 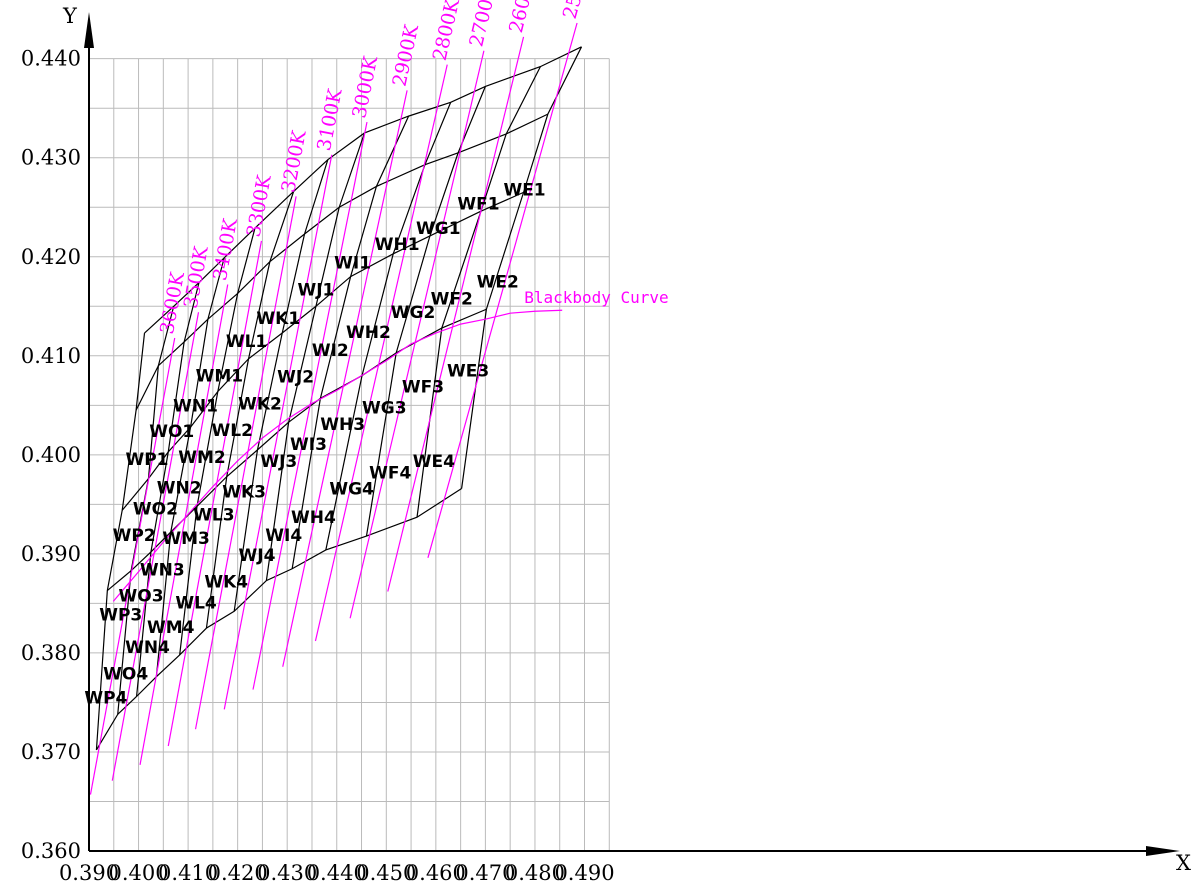 What do you see at coordinates (1183, 863) in the screenshot?
I see `x-axis-name: X` at bounding box center [1183, 863].